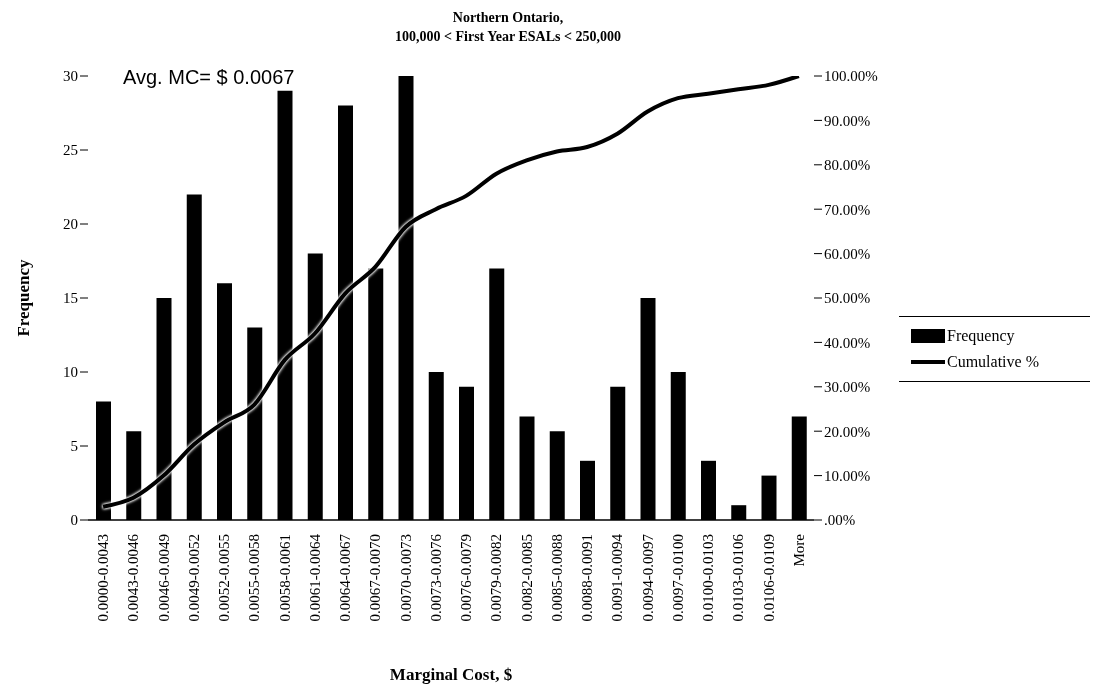 The width and height of the screenshot is (1108, 698). Describe the element at coordinates (70, 372) in the screenshot. I see `y-tick-label: 10` at that location.